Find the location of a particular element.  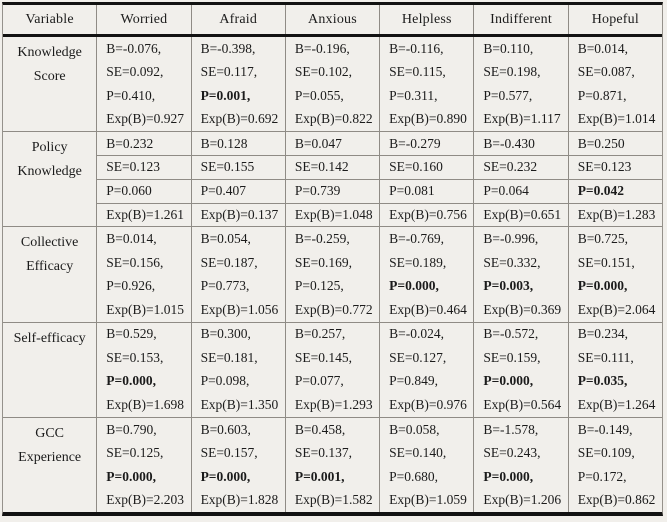

variable-name-line: Self-efficacy is located at coordinates (49, 338).